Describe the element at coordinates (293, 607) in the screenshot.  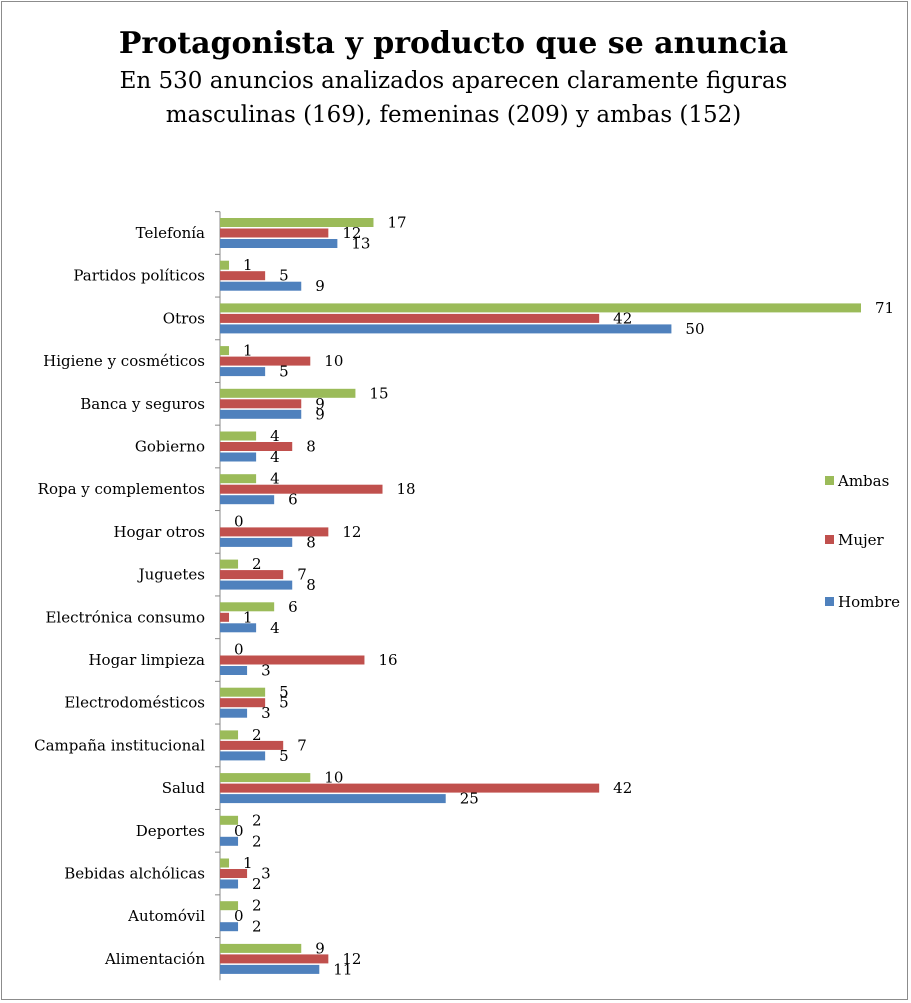
I see `data-label-ambas: 6` at that location.